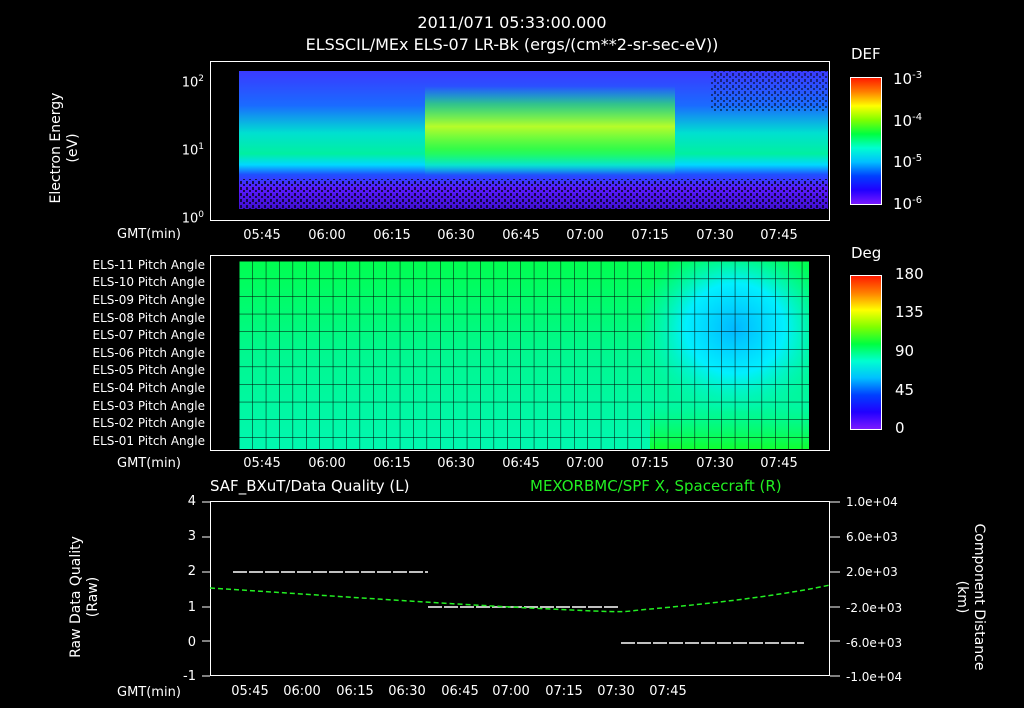  What do you see at coordinates (872, 502) in the screenshot?
I see `ytick-right: 1.0e+04` at bounding box center [872, 502].